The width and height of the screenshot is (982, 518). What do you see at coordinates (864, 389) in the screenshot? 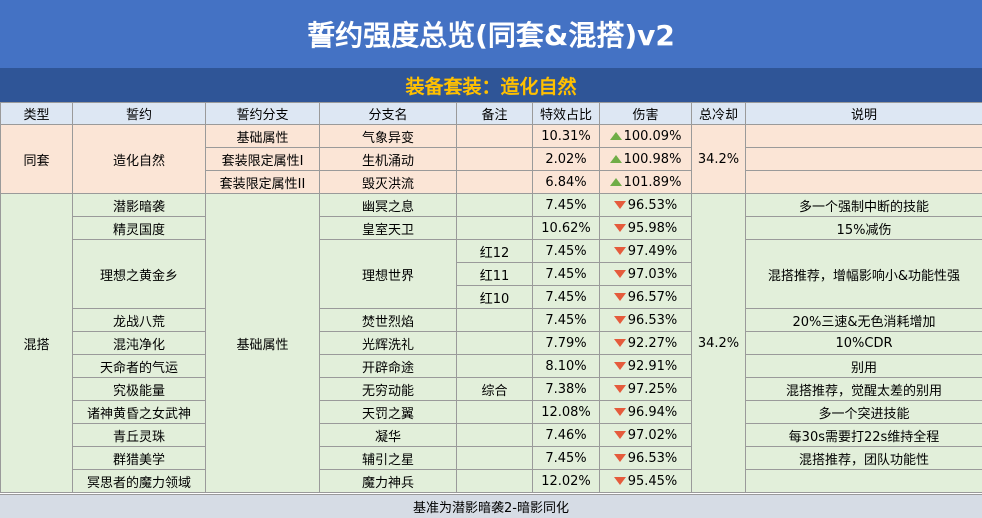
I see `description-cell: 混搭推荐，觉醒太差的别用` at bounding box center [864, 389].